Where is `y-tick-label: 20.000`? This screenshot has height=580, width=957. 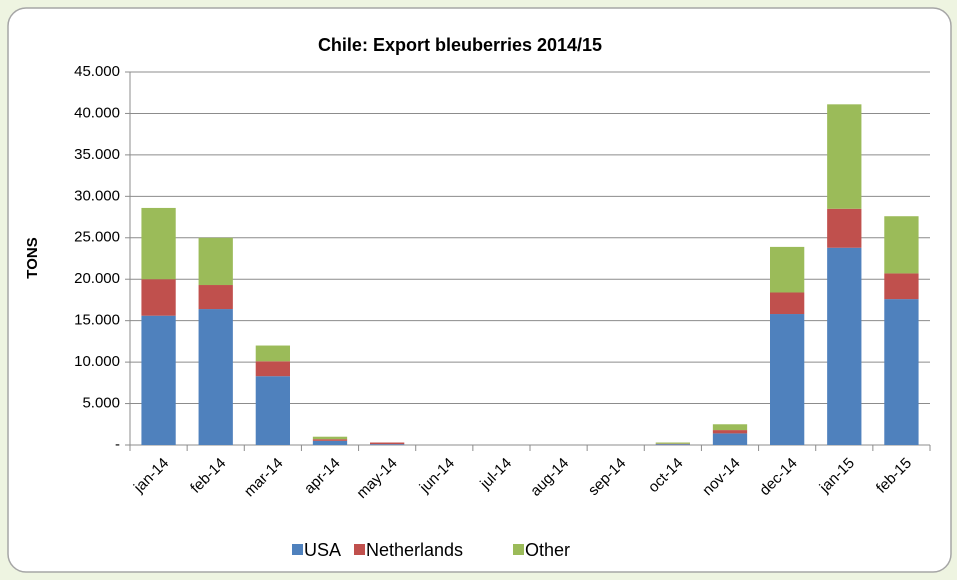 y-tick-label: 20.000 is located at coordinates (97, 278).